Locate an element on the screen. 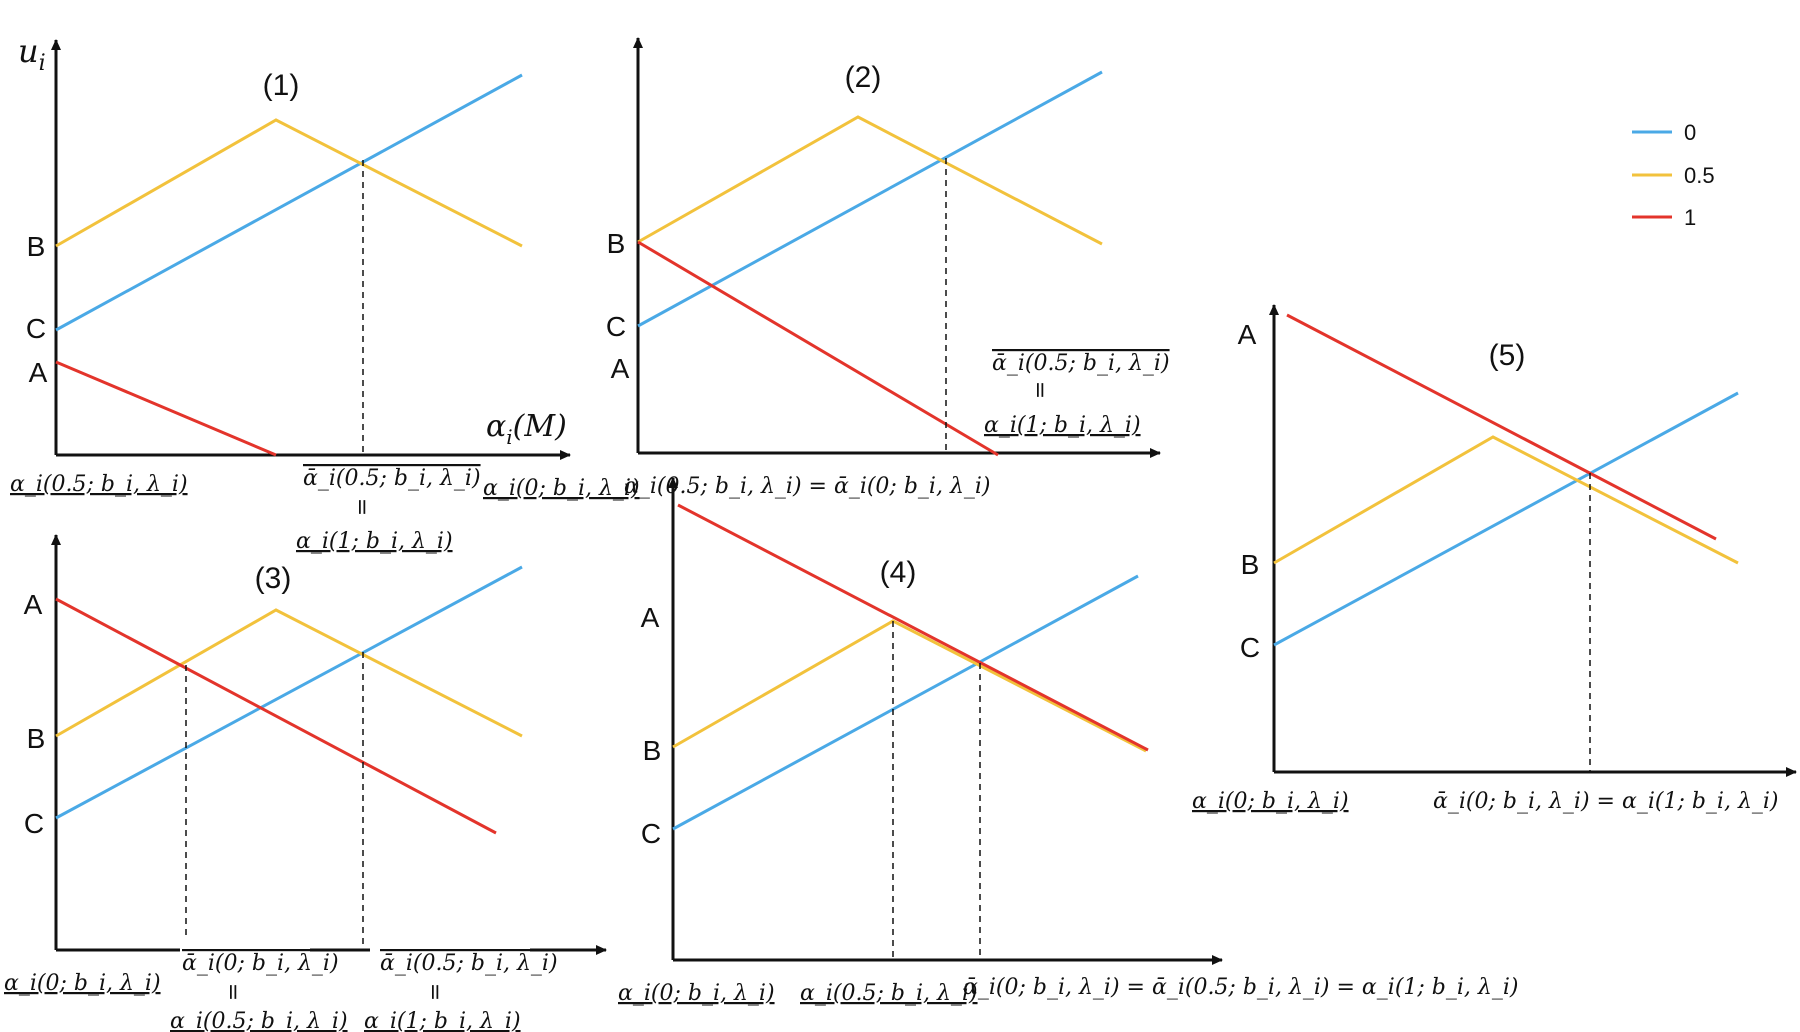 The width and height of the screenshot is (1800, 1032). panel-5-letter-a: A is located at coordinates (1247, 334).